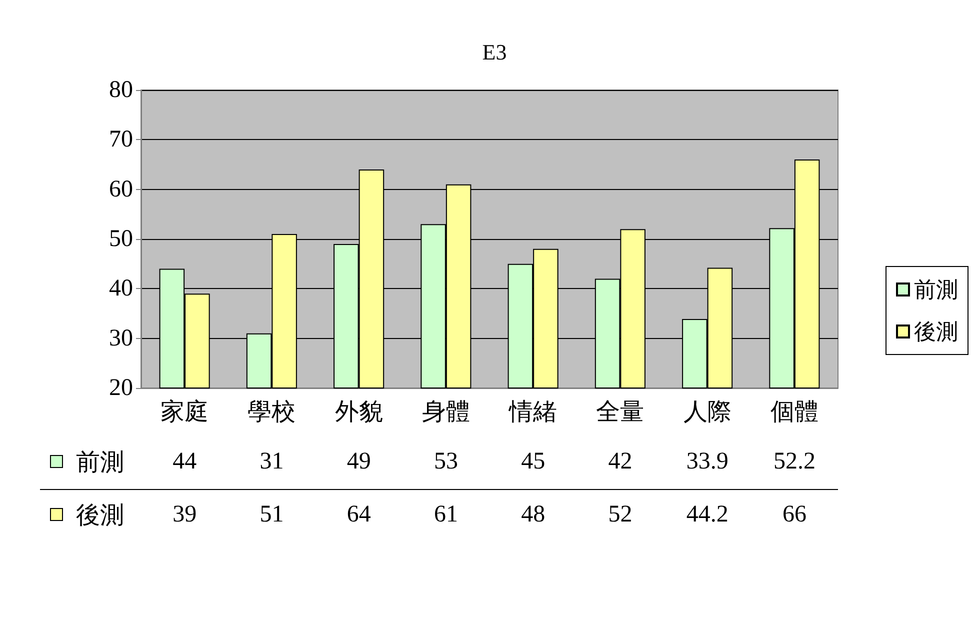 The width and height of the screenshot is (973, 621). What do you see at coordinates (184, 462) in the screenshot?
I see `data-label: 44` at bounding box center [184, 462].